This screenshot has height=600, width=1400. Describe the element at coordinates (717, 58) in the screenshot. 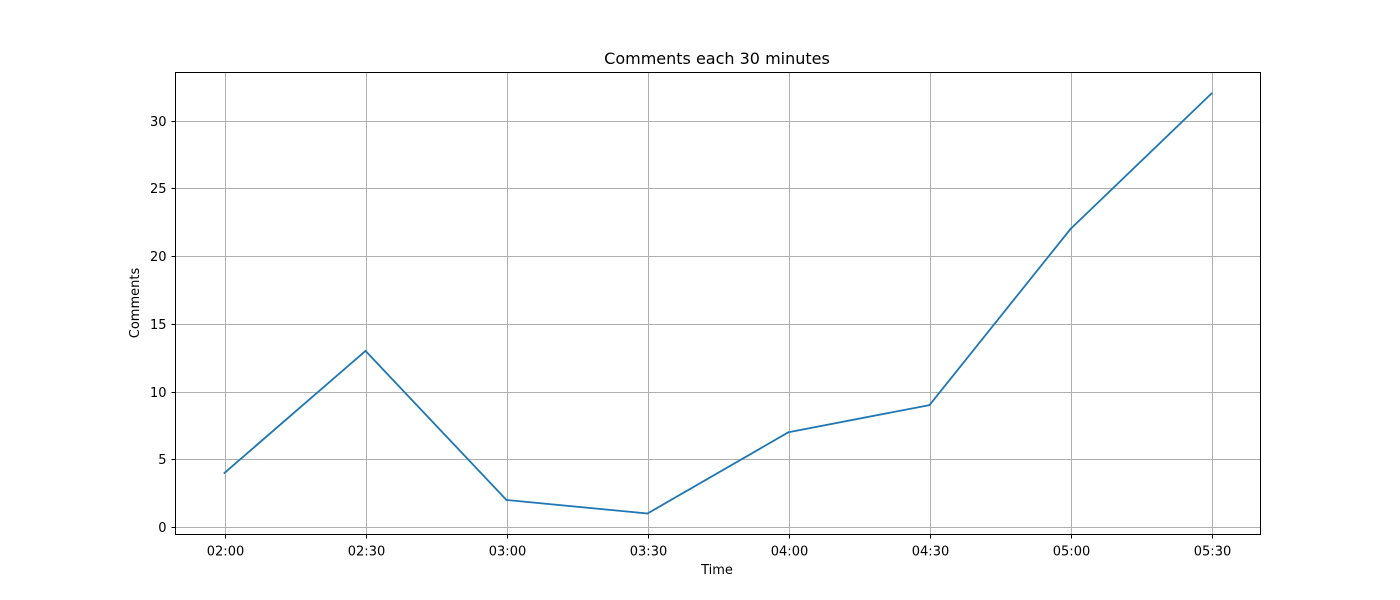

I see `chart-title: Comments each 30 minutes` at that location.